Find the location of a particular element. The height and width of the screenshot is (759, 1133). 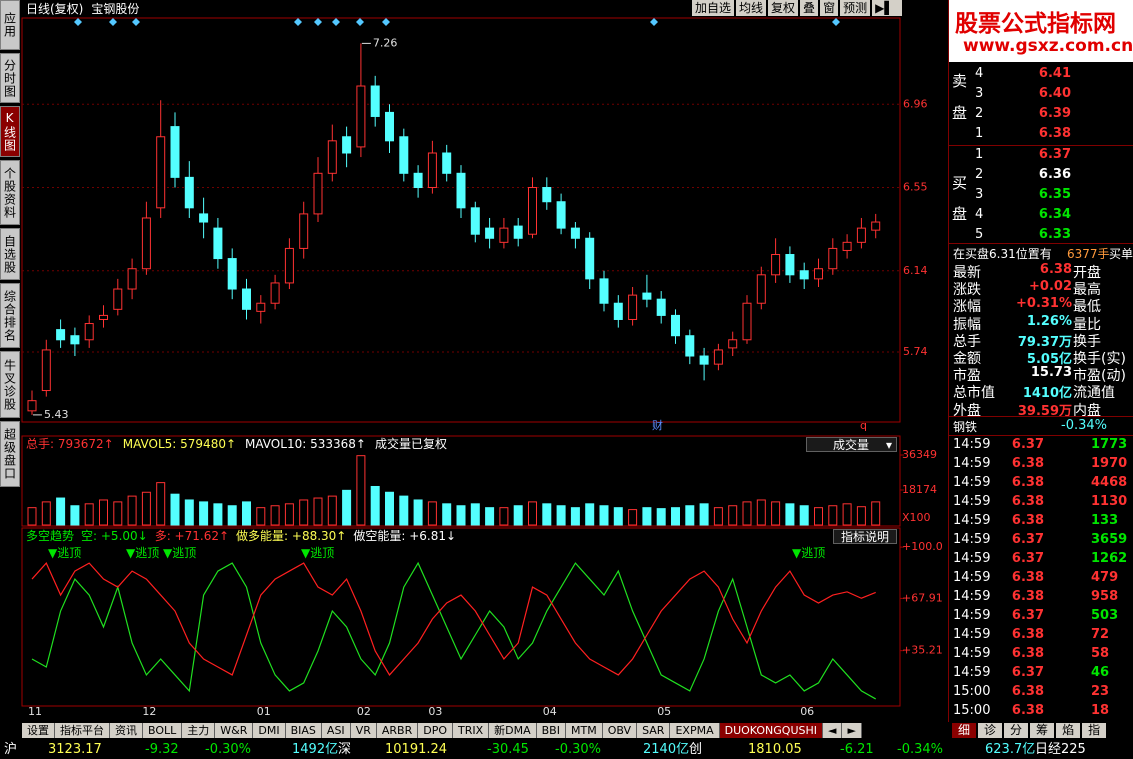

index-quote: 日经225 is located at coordinates (1060, 749).